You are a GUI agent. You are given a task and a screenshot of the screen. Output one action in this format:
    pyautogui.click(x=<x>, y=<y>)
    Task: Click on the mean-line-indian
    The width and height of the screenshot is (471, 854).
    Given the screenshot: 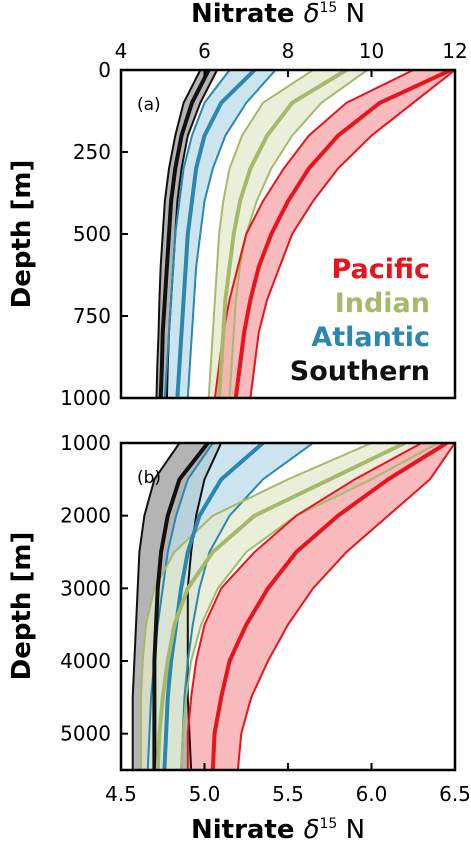 What is the action you would take?
    pyautogui.click(x=282, y=234)
    